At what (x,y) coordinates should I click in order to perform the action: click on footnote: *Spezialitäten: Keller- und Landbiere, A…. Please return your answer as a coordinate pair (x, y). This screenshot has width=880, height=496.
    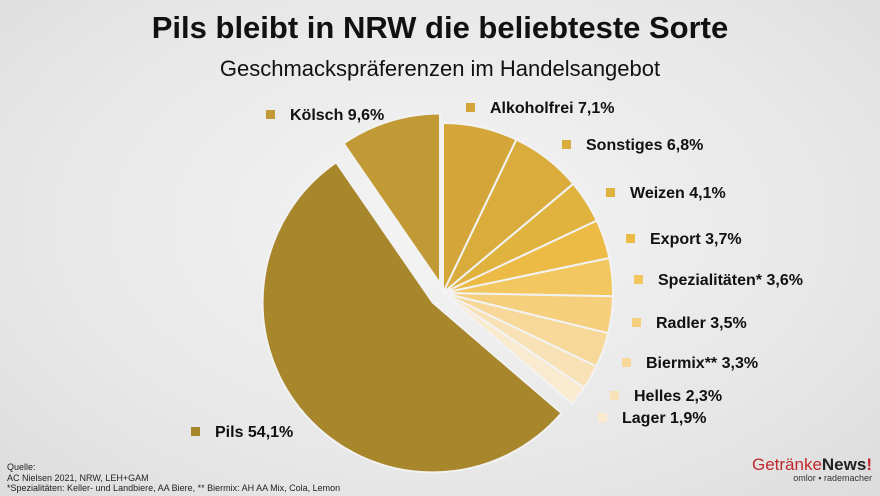
    Looking at the image, I should click on (174, 488).